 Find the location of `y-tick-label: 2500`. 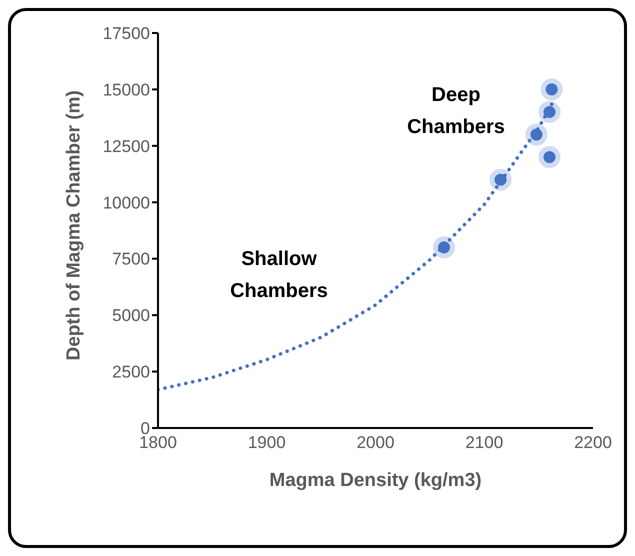

y-tick-label: 2500 is located at coordinates (131, 372).